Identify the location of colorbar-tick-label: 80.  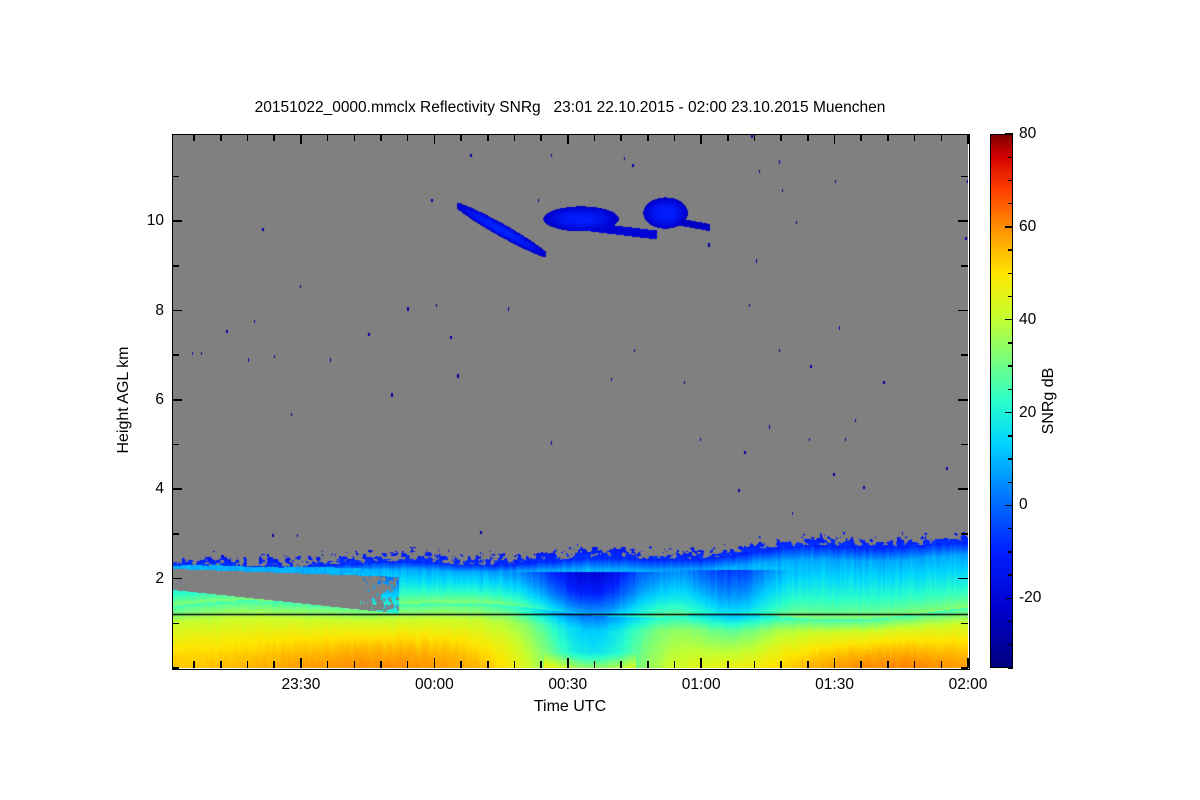
(1028, 133).